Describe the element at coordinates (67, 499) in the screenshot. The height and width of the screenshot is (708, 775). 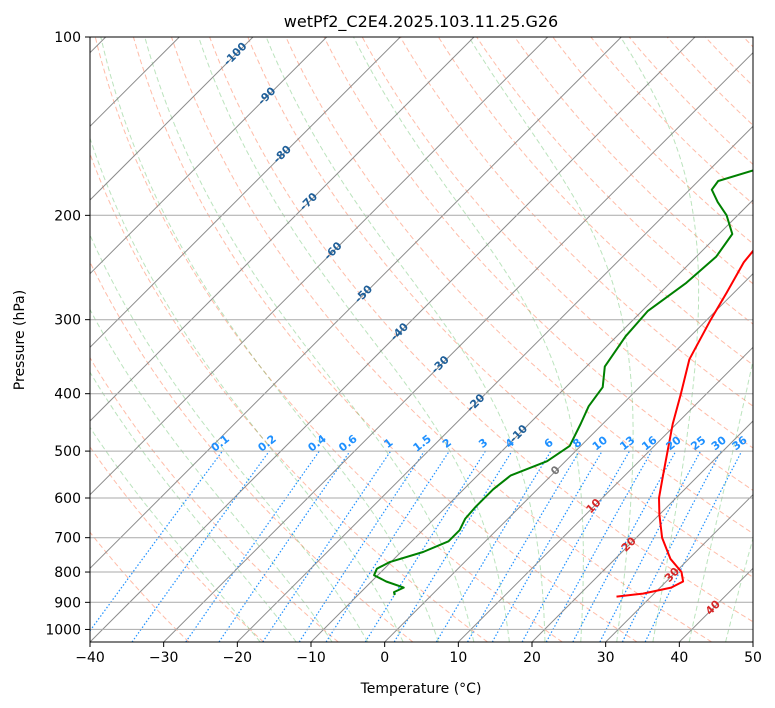
I see `y-tick-label: 600` at that location.